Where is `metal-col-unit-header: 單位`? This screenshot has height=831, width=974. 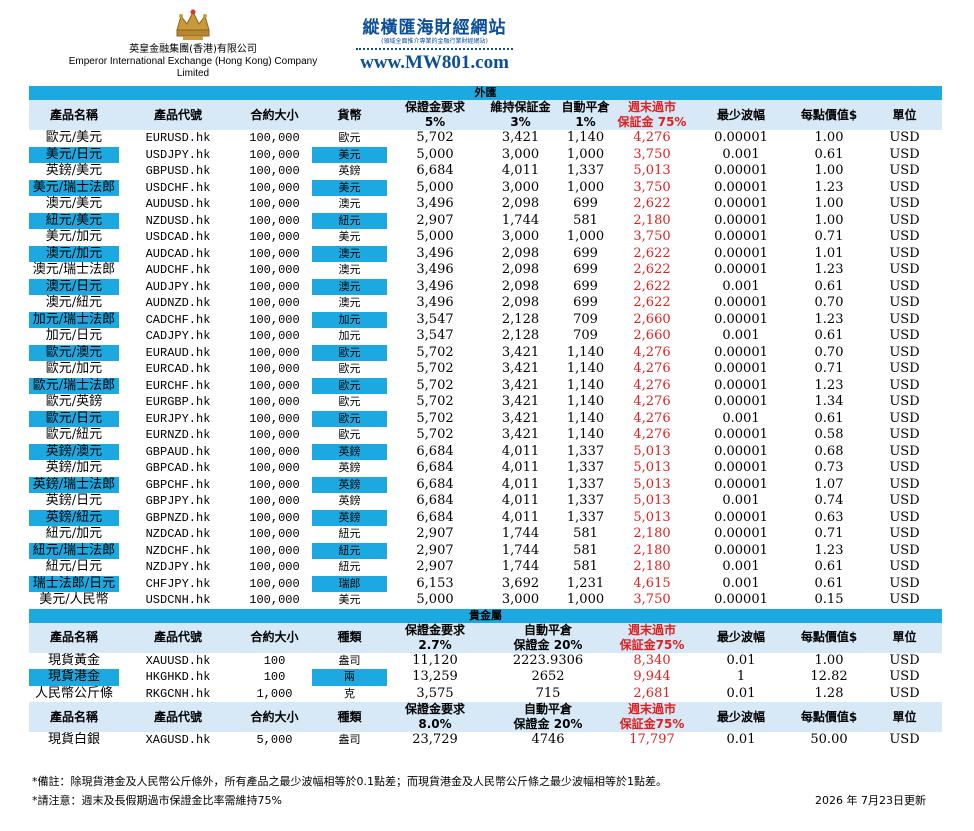
metal-col-unit-header: 單位 is located at coordinates (904, 717).